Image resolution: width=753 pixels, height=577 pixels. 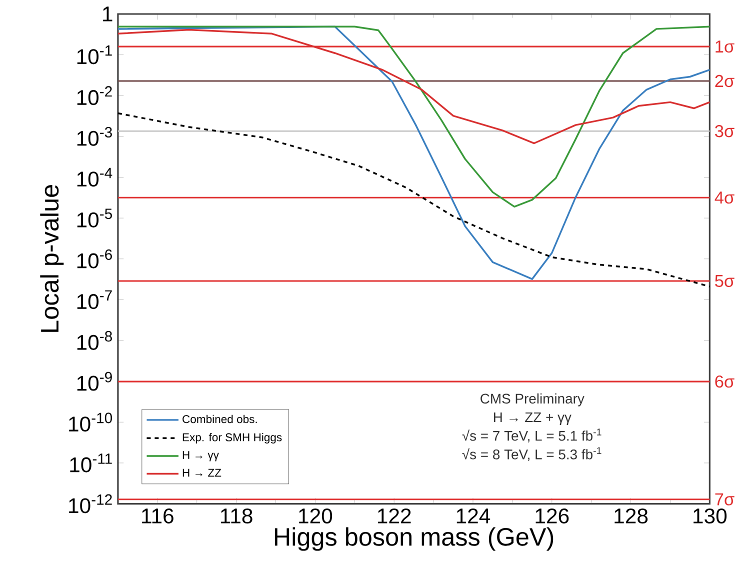 What do you see at coordinates (533, 418) in the screenshot?
I see `annotation: H → ZZ + γγ` at bounding box center [533, 418].